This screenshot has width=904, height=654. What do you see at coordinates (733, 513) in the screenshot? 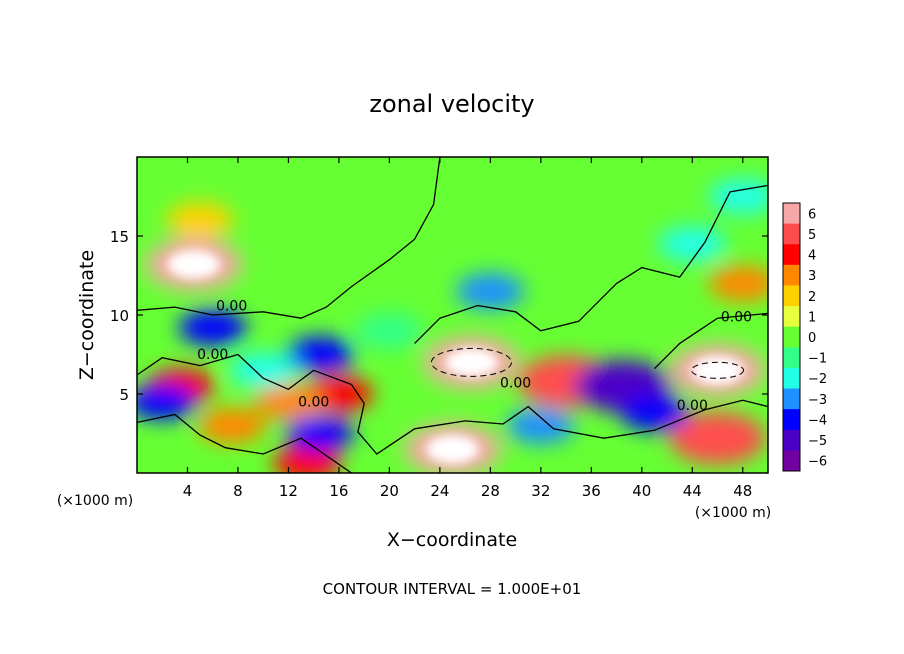
I see `x-unit-right: (×1000 m)` at bounding box center [733, 513].